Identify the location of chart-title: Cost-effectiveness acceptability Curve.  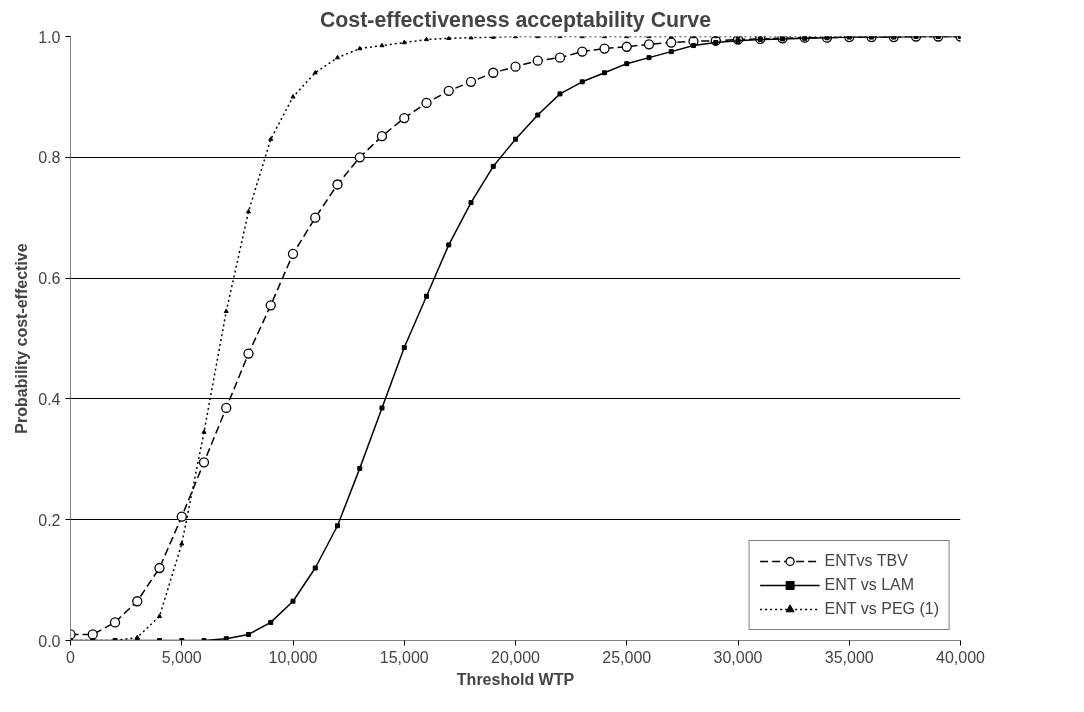
(515, 19).